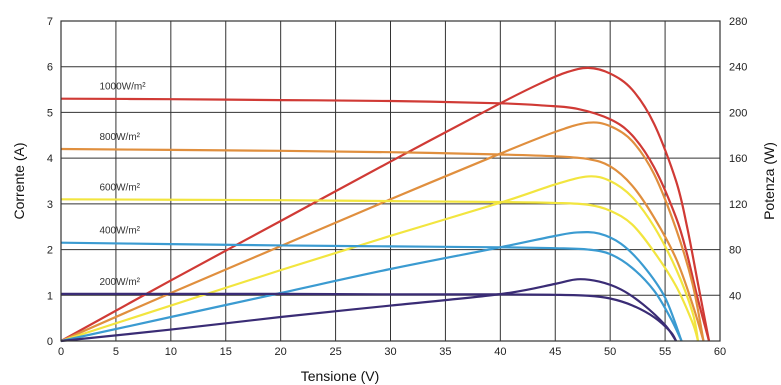 The width and height of the screenshot is (781, 385). Describe the element at coordinates (50, 342) in the screenshot. I see `y-tick-label: 0` at that location.